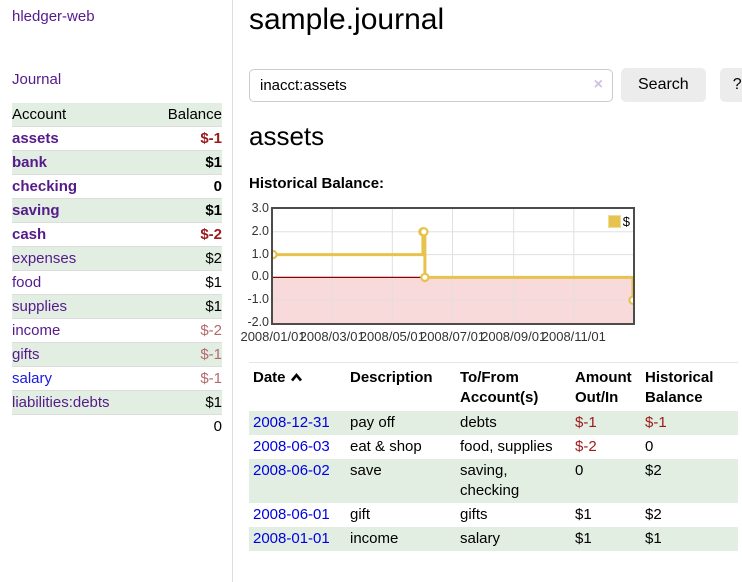 The height and width of the screenshot is (582, 742). Describe the element at coordinates (480, 538) in the screenshot. I see `transaction-accounts: salary` at that location.